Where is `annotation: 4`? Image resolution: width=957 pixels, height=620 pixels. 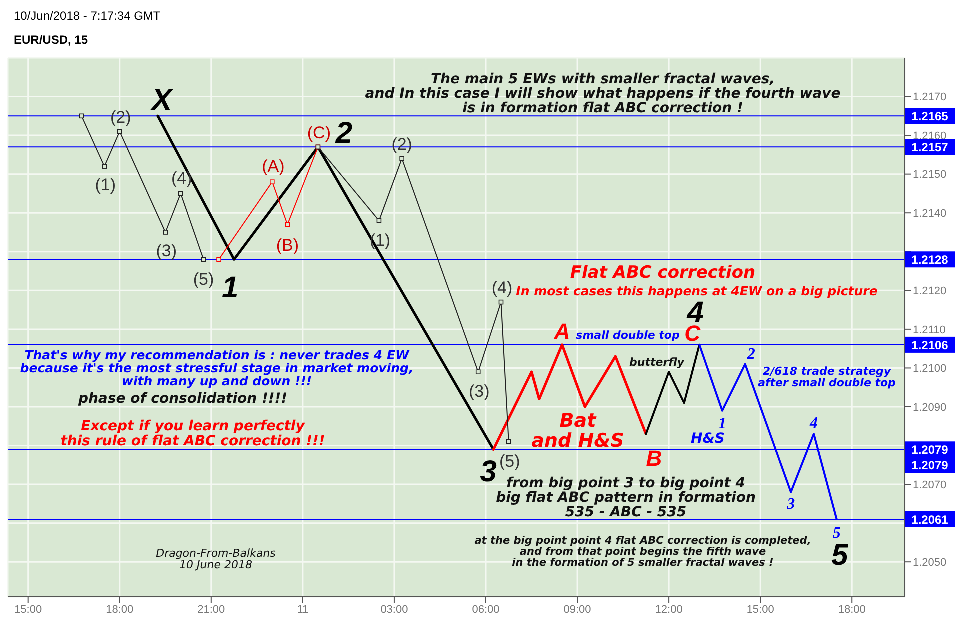 annotation: 4 is located at coordinates (813, 423).